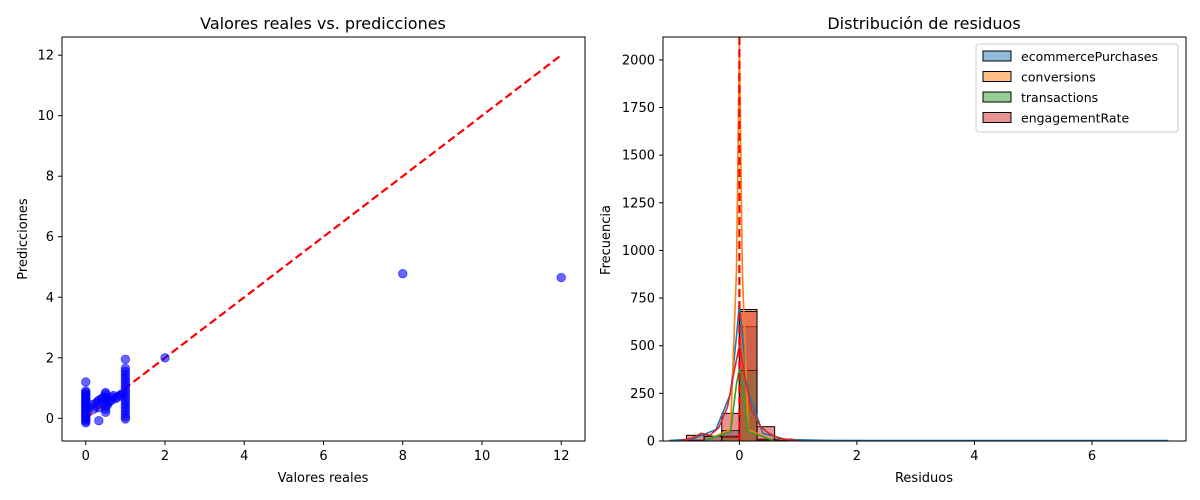  Describe the element at coordinates (23, 239) in the screenshot. I see `scatter-ylabel: Predicciones` at that location.